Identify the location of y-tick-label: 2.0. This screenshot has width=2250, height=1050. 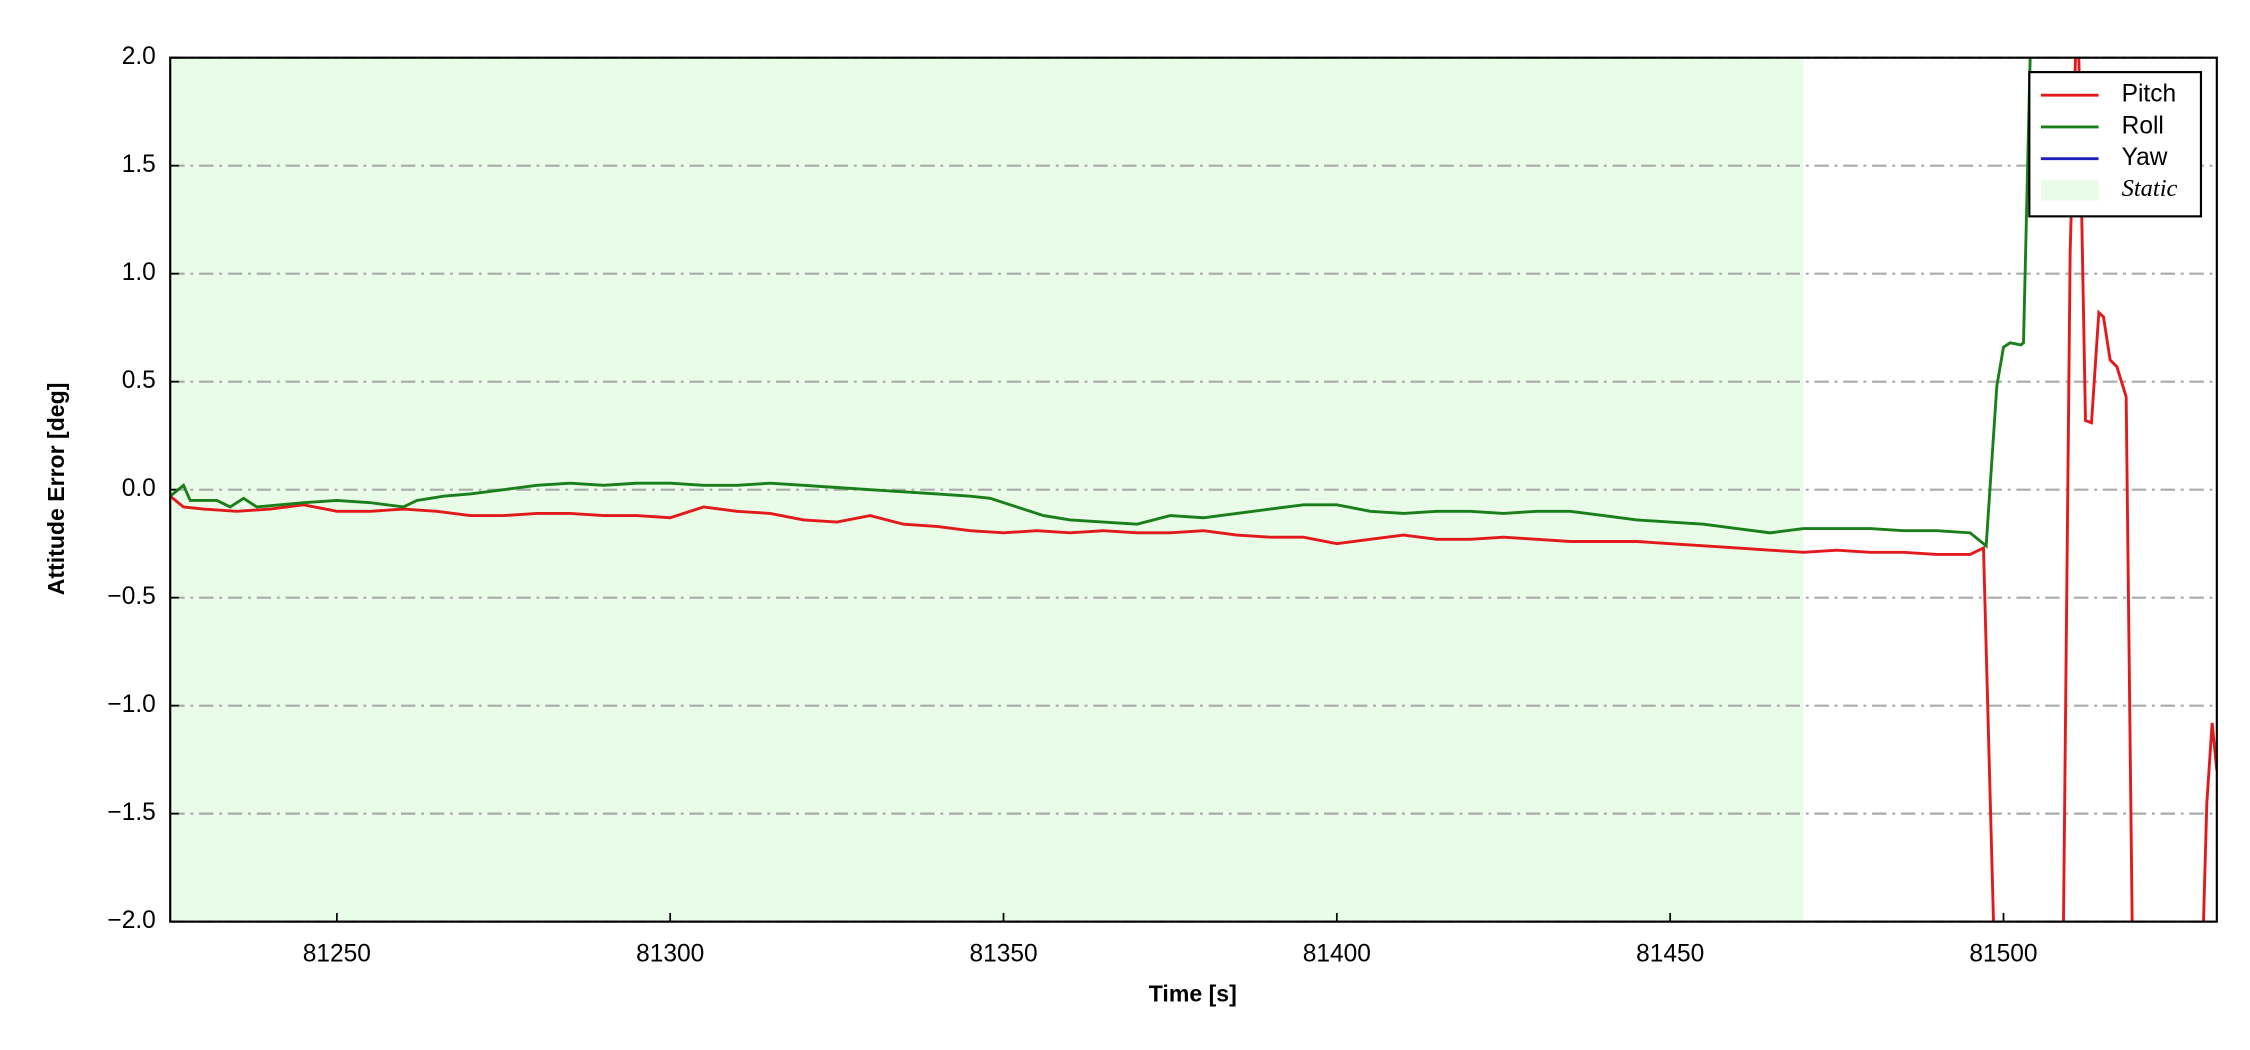
(139, 56).